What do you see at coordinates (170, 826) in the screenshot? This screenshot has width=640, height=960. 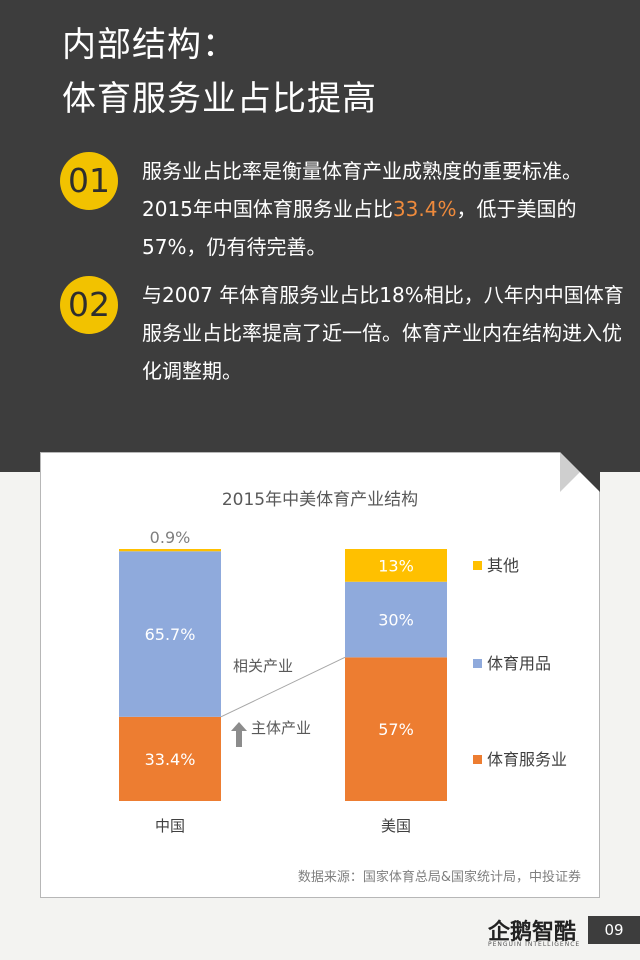 I see `category-label-0: 中国` at bounding box center [170, 826].